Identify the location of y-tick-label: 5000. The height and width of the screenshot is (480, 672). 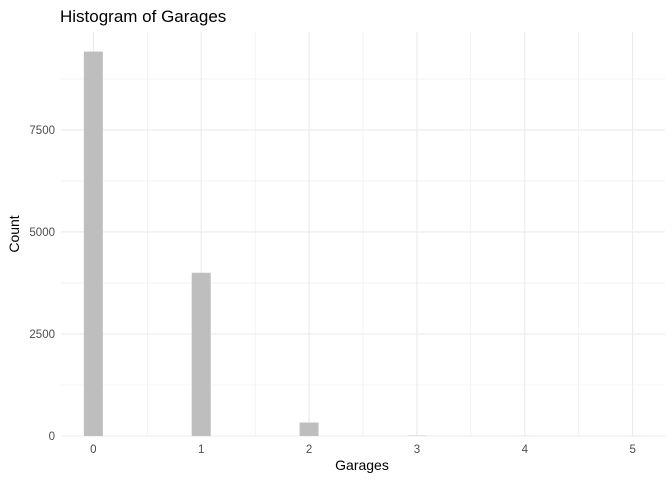
(42, 233).